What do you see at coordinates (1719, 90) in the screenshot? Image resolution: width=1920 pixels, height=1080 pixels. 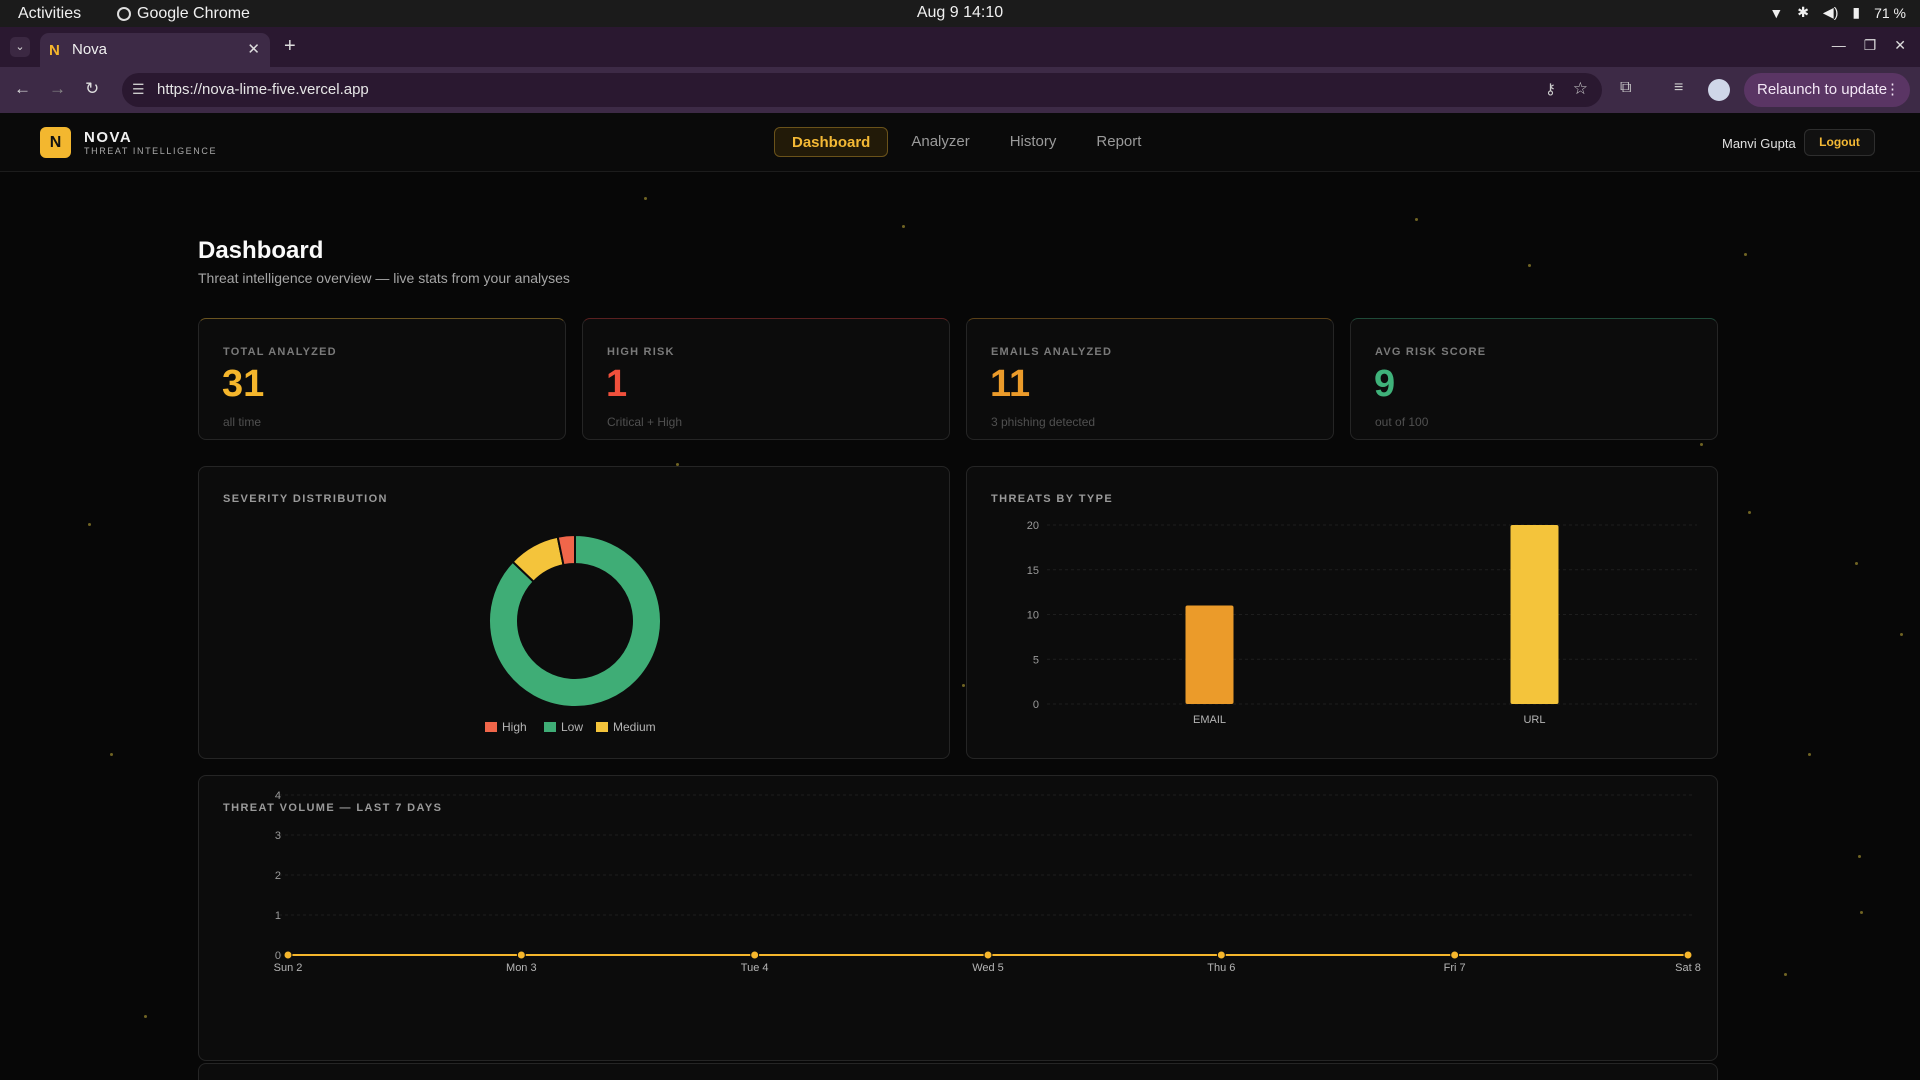 I see `profile-avatar` at bounding box center [1719, 90].